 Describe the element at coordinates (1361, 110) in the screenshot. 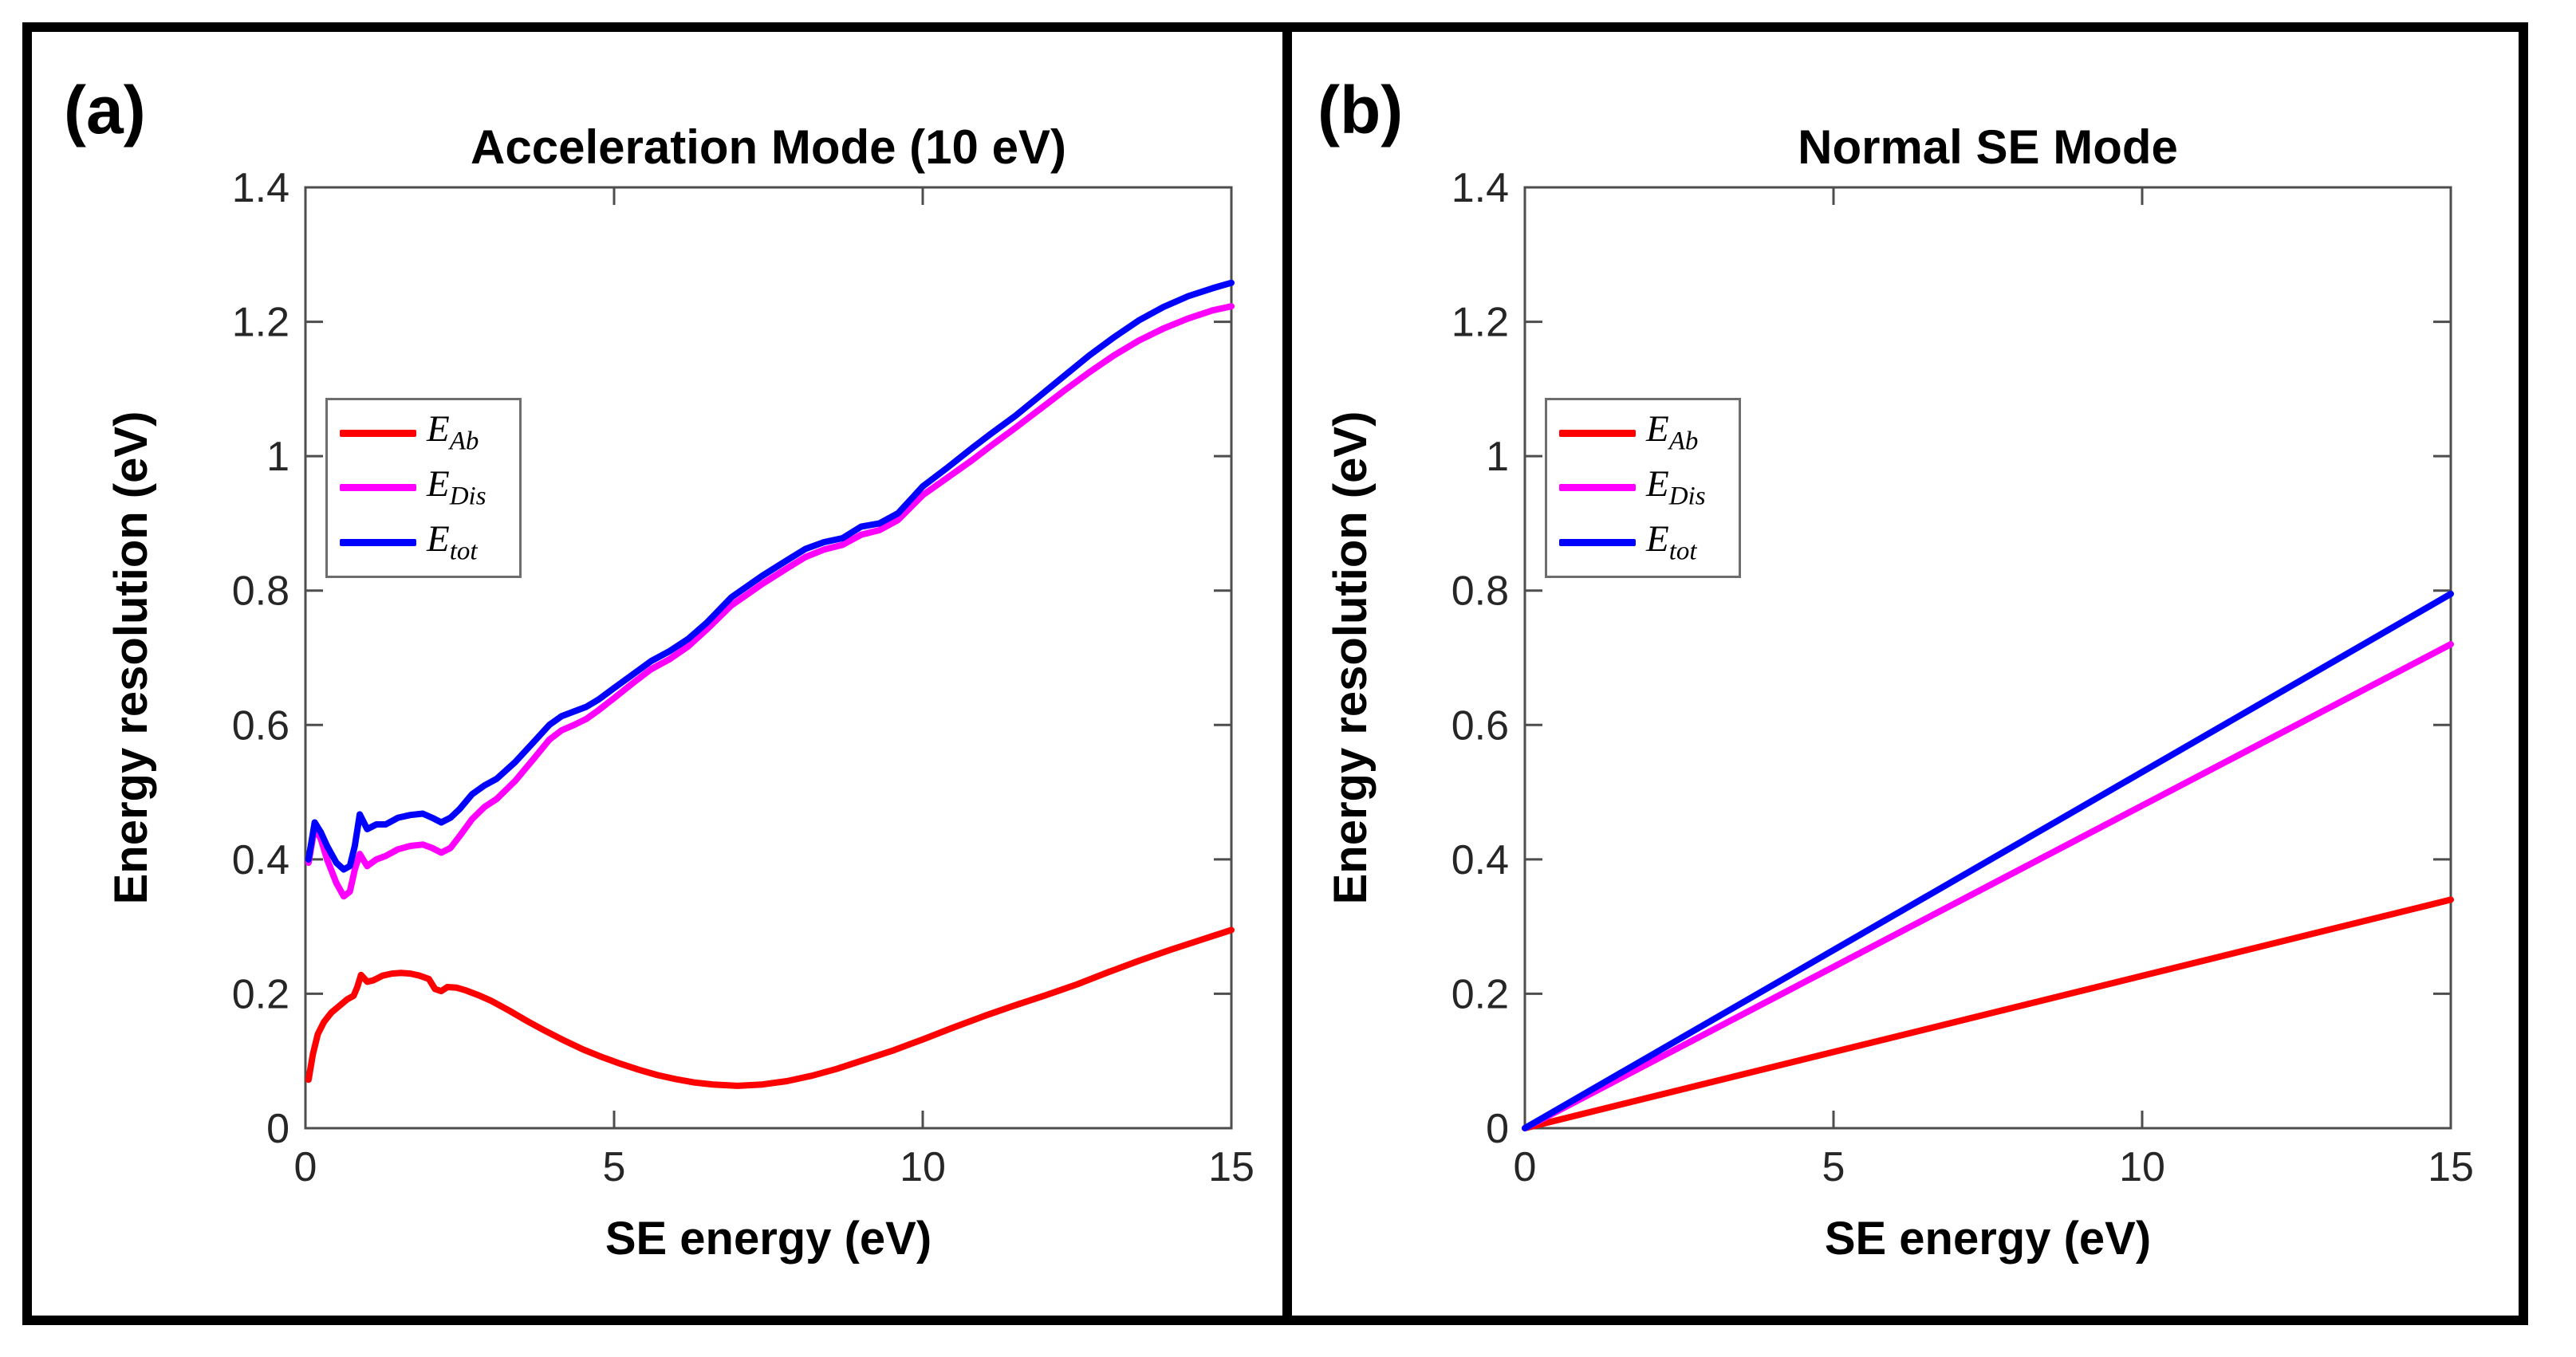

I see `panel-b-corner-label: (b)` at that location.